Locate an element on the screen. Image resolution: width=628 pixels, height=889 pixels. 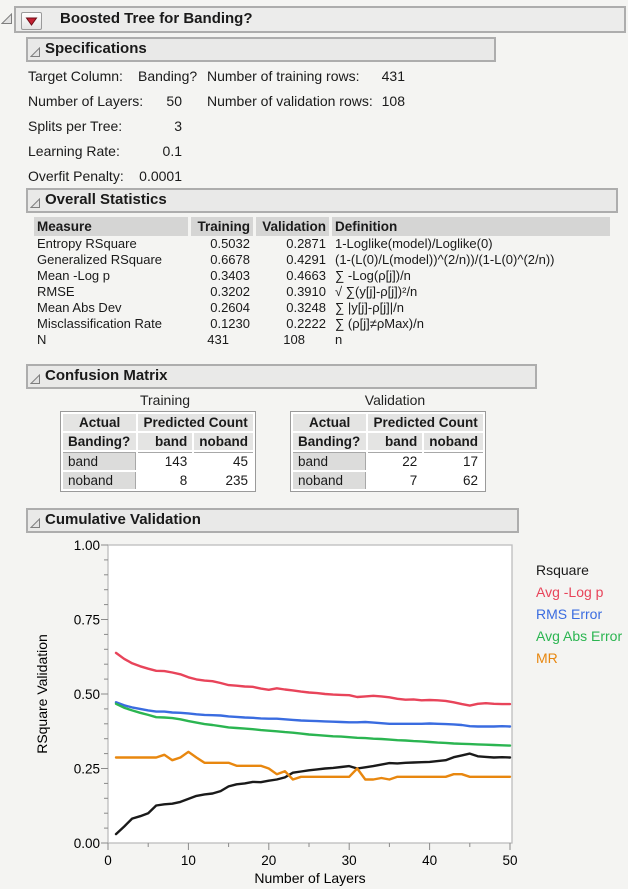
y-tick-label: 0.50 is located at coordinates (87, 694).